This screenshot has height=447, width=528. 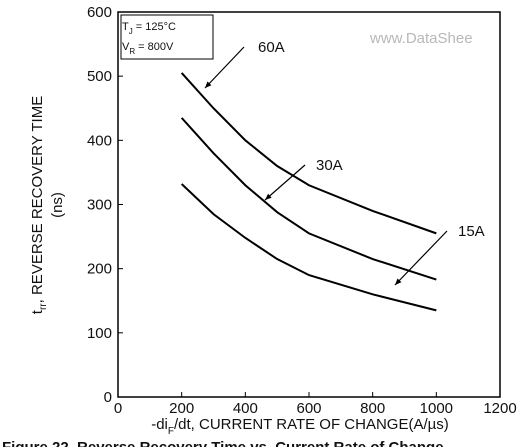 What do you see at coordinates (181, 408) in the screenshot?
I see `x-tick-label: 200` at bounding box center [181, 408].